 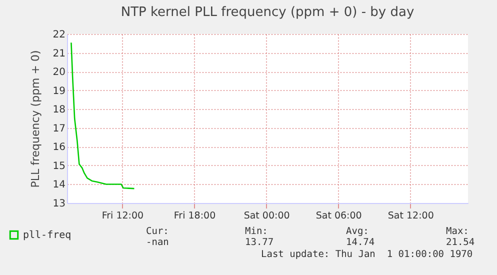 I want to click on y-tick-label: 18, so click(x=59, y=110).